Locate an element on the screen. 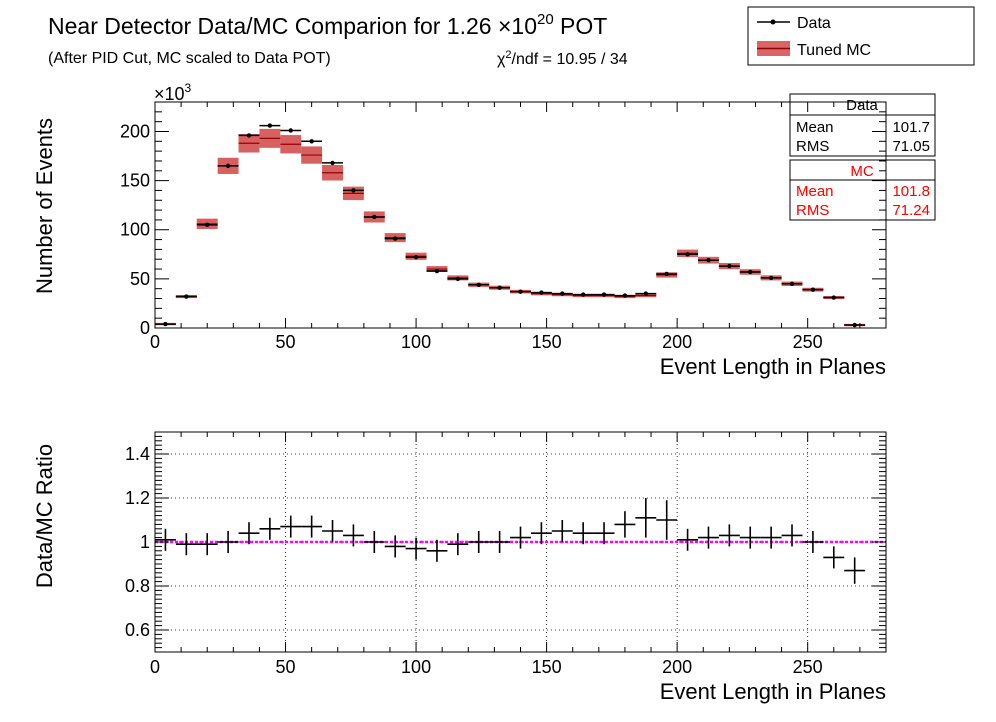  bottom-y-tick-label: 1 is located at coordinates (145, 542).